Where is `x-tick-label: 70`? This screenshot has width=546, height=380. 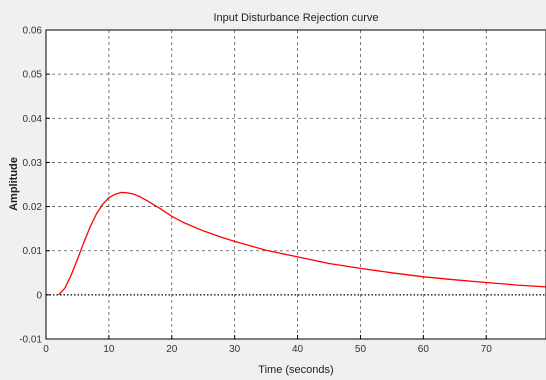
x-tick-label: 70 is located at coordinates (487, 349).